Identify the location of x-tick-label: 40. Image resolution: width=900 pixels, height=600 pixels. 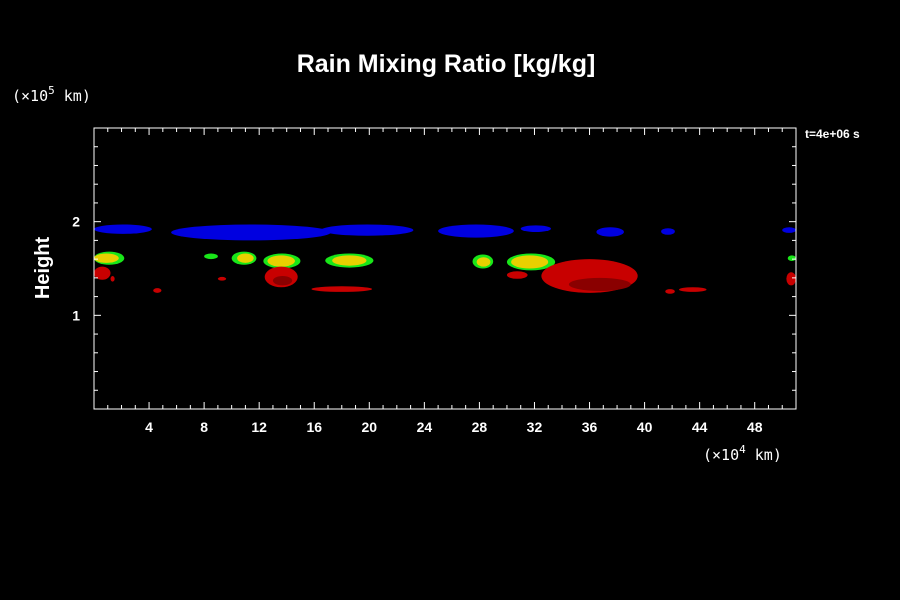
(645, 427).